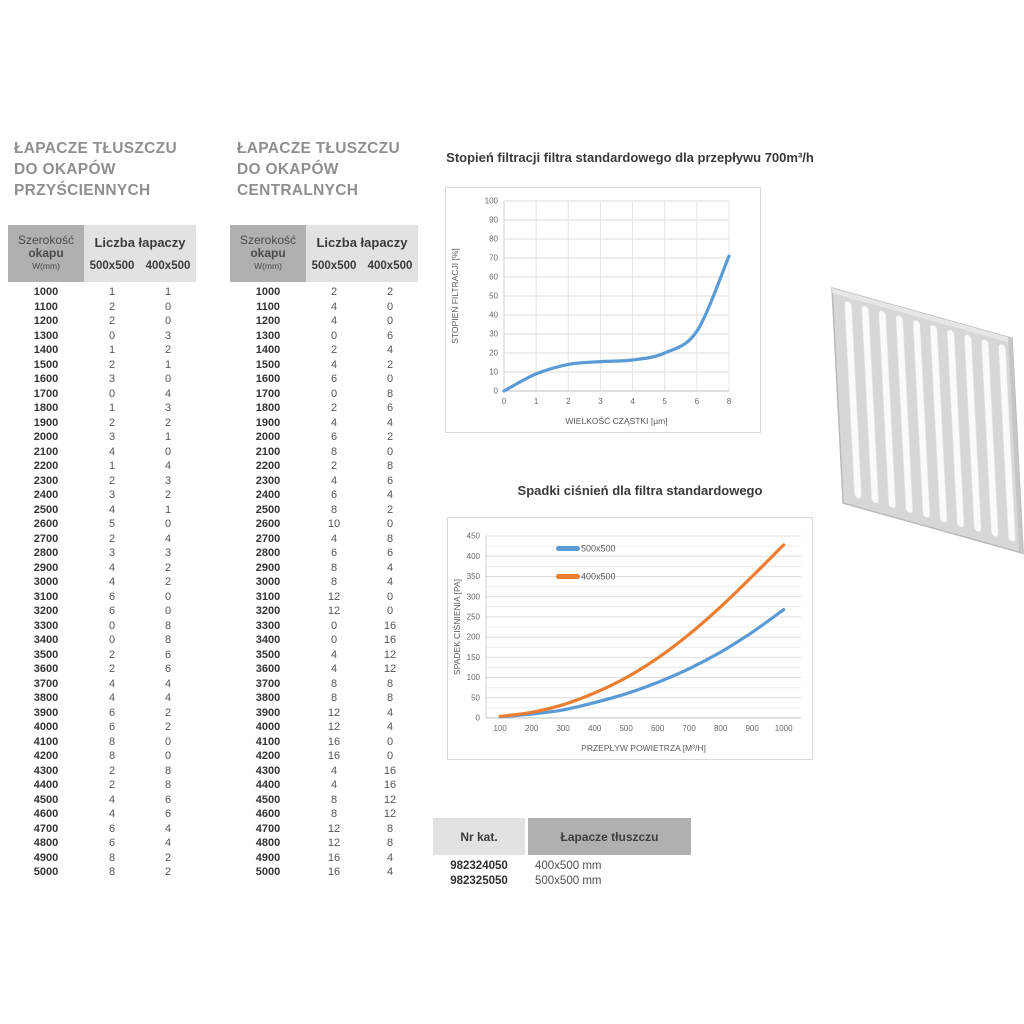  Describe the element at coordinates (268, 306) in the screenshot. I see `hood-width-cell: 1100` at that location.